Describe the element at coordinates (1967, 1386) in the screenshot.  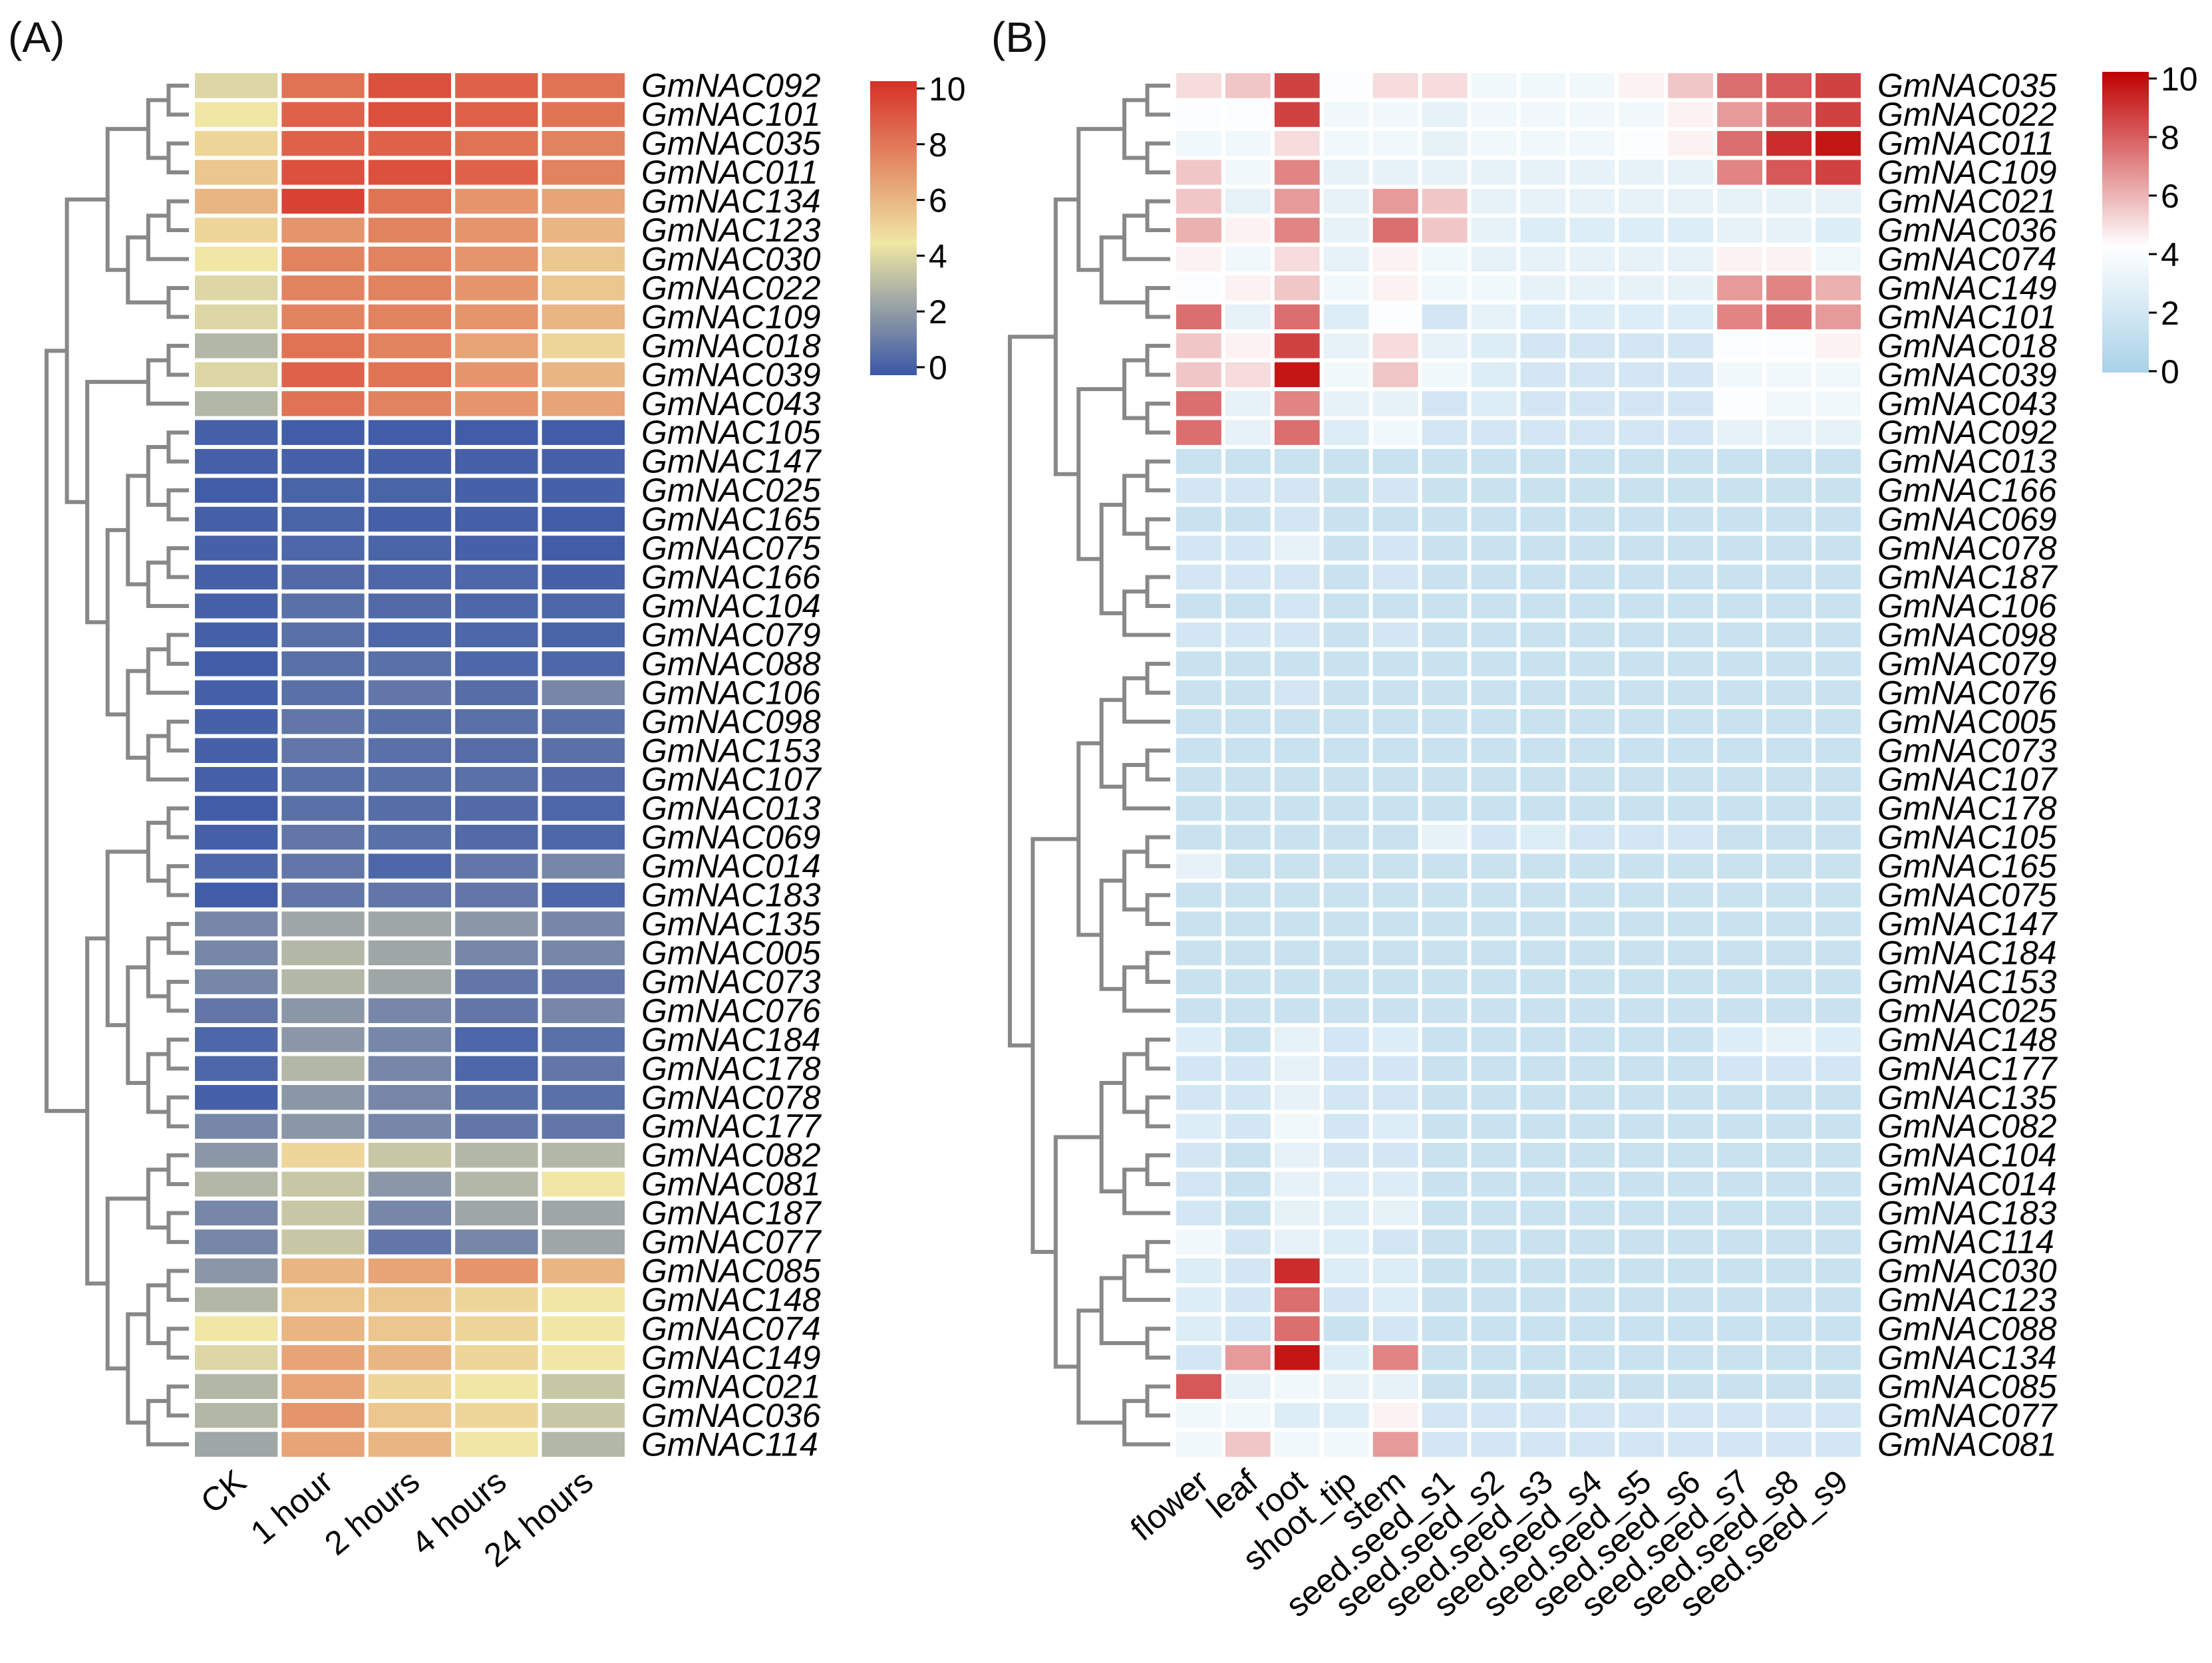
I see `panel-b-row-label: GmNAC085` at that location.